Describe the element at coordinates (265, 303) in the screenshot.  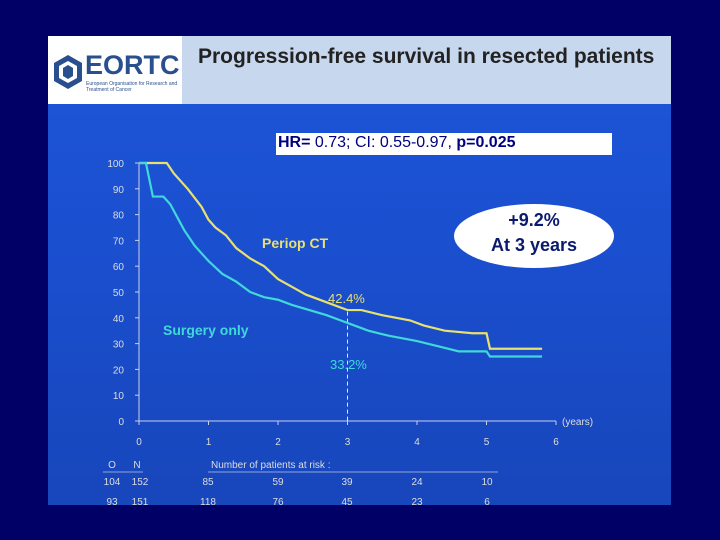
I see `labels-layer: Periop CT Surgery only 42.4% 33.2%` at that location.